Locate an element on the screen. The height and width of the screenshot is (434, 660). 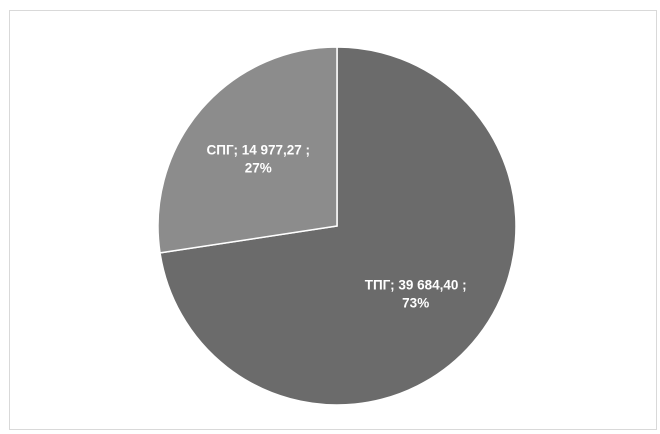
data-label-1-value: ТПГ; 39 684,40 ; is located at coordinates (416, 285).